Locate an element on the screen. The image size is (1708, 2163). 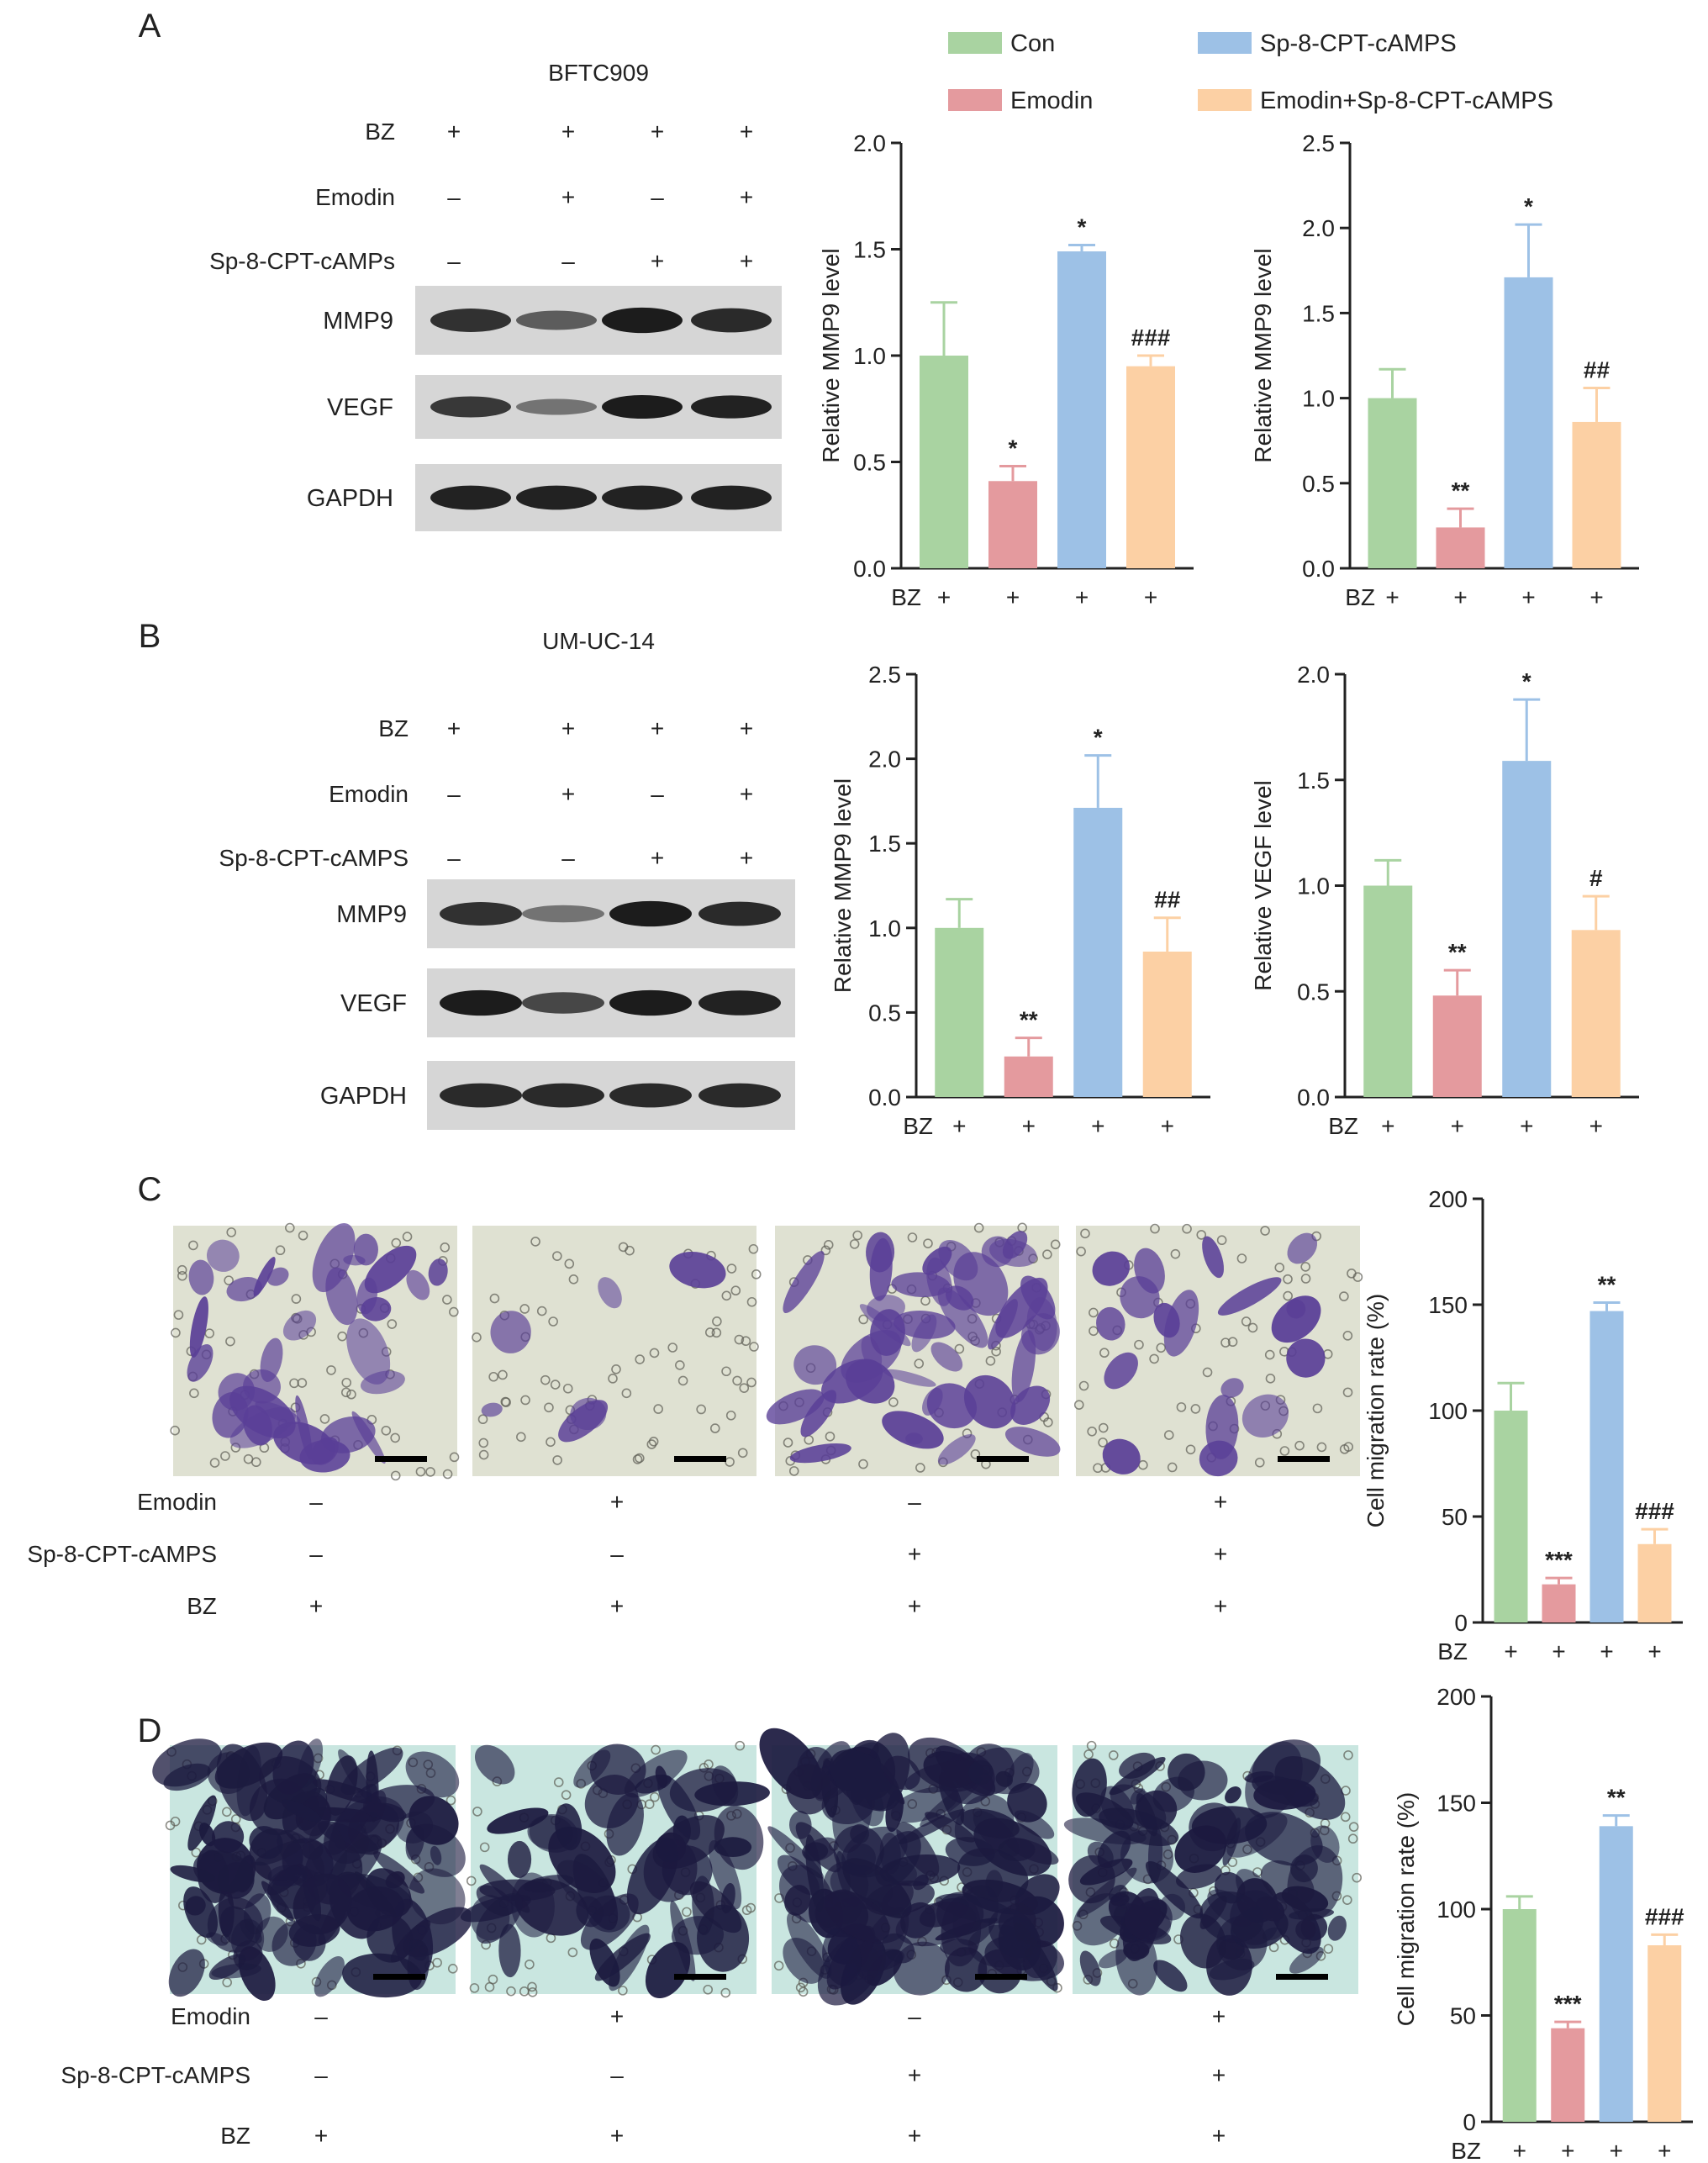
panel-letter-c: C is located at coordinates (150, 1190).